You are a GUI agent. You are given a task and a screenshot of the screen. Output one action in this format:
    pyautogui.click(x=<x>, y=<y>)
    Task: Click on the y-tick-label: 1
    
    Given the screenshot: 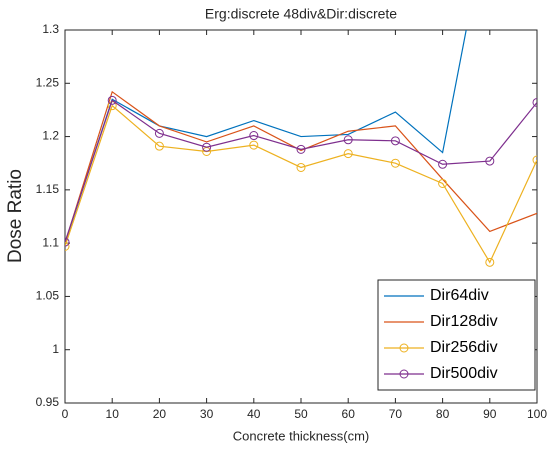 What is the action you would take?
    pyautogui.click(x=55, y=349)
    